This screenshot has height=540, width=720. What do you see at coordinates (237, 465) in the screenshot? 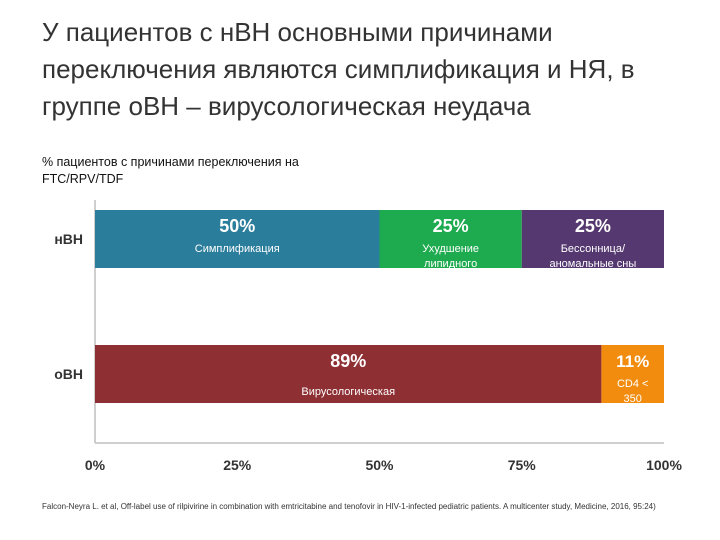
I see `x-tick-label: 25%` at bounding box center [237, 465].